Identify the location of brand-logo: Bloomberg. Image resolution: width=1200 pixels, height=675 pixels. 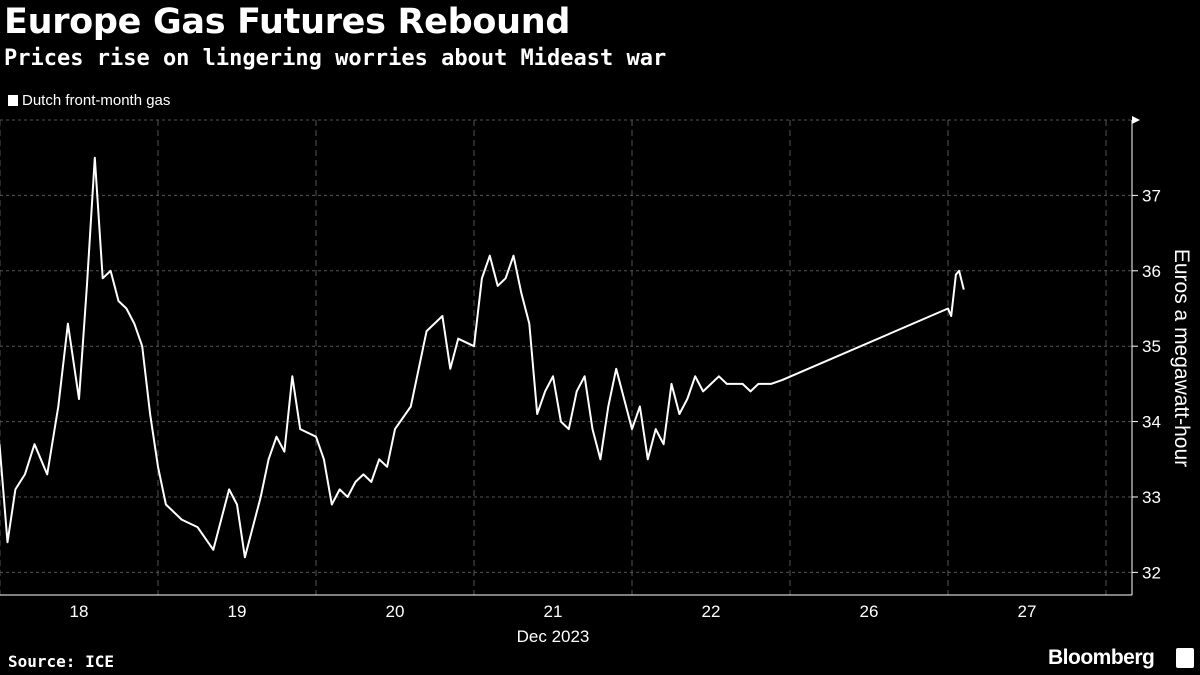
(1101, 657).